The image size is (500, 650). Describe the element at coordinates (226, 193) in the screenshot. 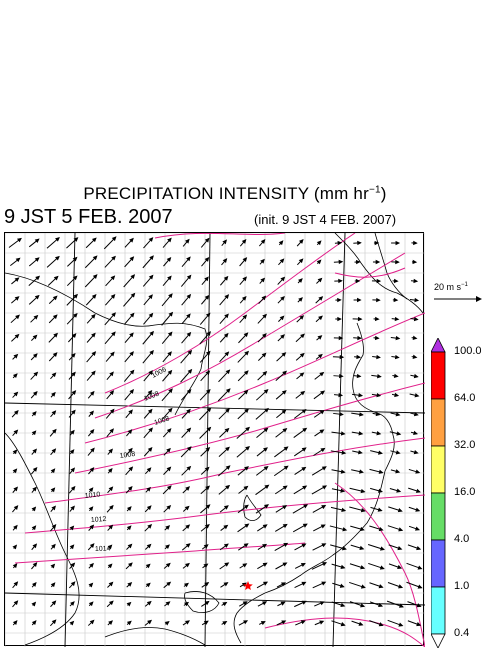

I see `title-text: PRECIPITATION INTENSITY (mm hr` at that location.